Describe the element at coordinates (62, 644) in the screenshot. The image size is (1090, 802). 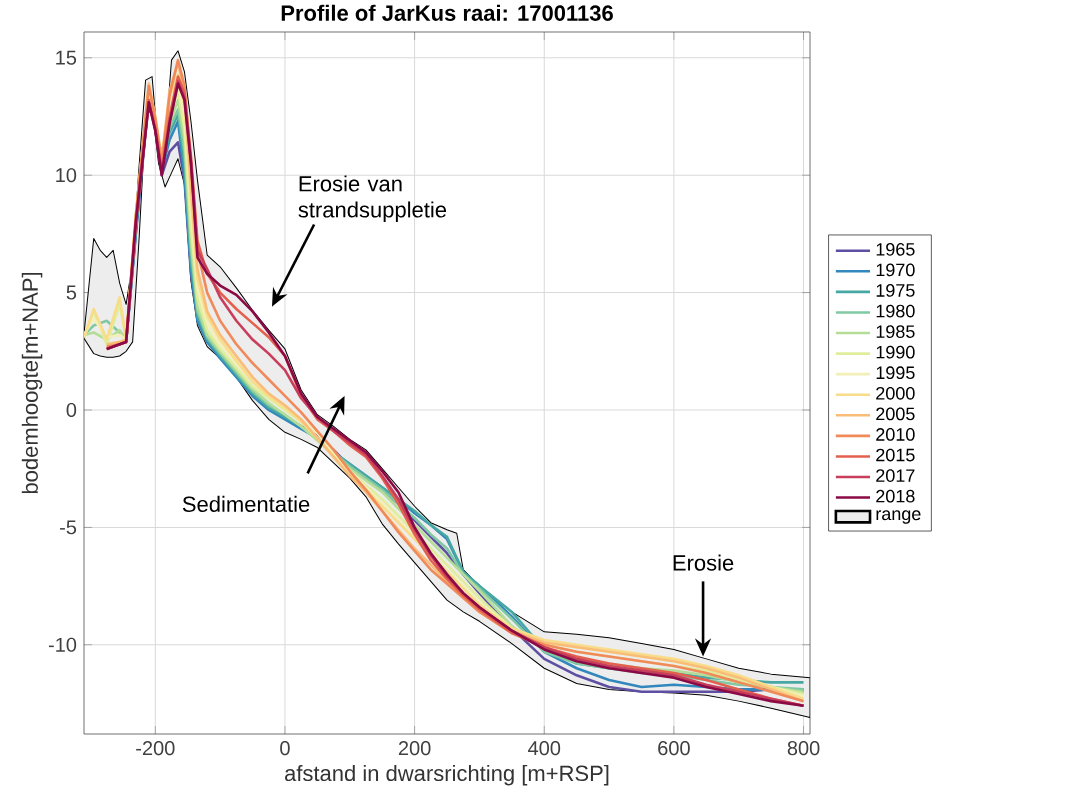
I see `y-tick-label: -10` at that location.